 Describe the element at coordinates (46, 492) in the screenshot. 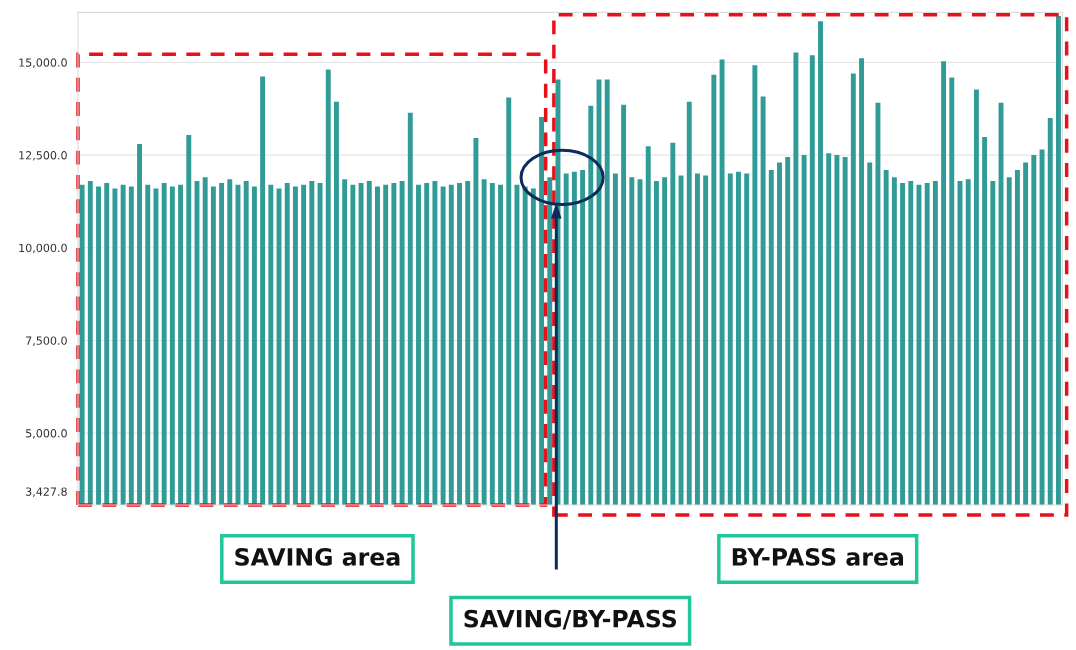

I see `y-tick-label: 3,427.8` at that location.